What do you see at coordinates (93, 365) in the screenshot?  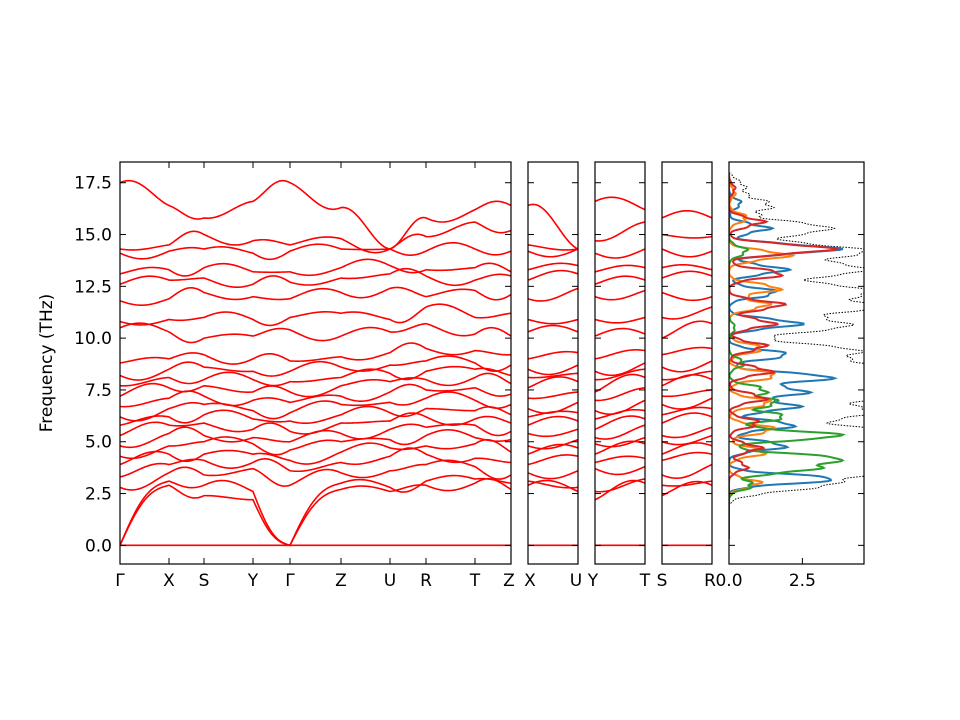 I see `y-tick-labels: 0.0 2.5 5.0 7.5 10.0 12.5 15.0 17.5` at bounding box center [93, 365].